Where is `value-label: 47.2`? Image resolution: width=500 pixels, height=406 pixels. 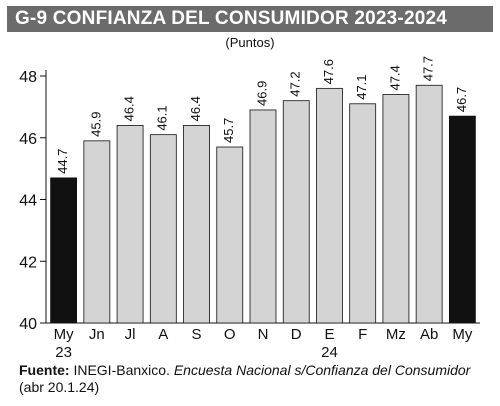
value-label: 47.2 is located at coordinates (295, 83).